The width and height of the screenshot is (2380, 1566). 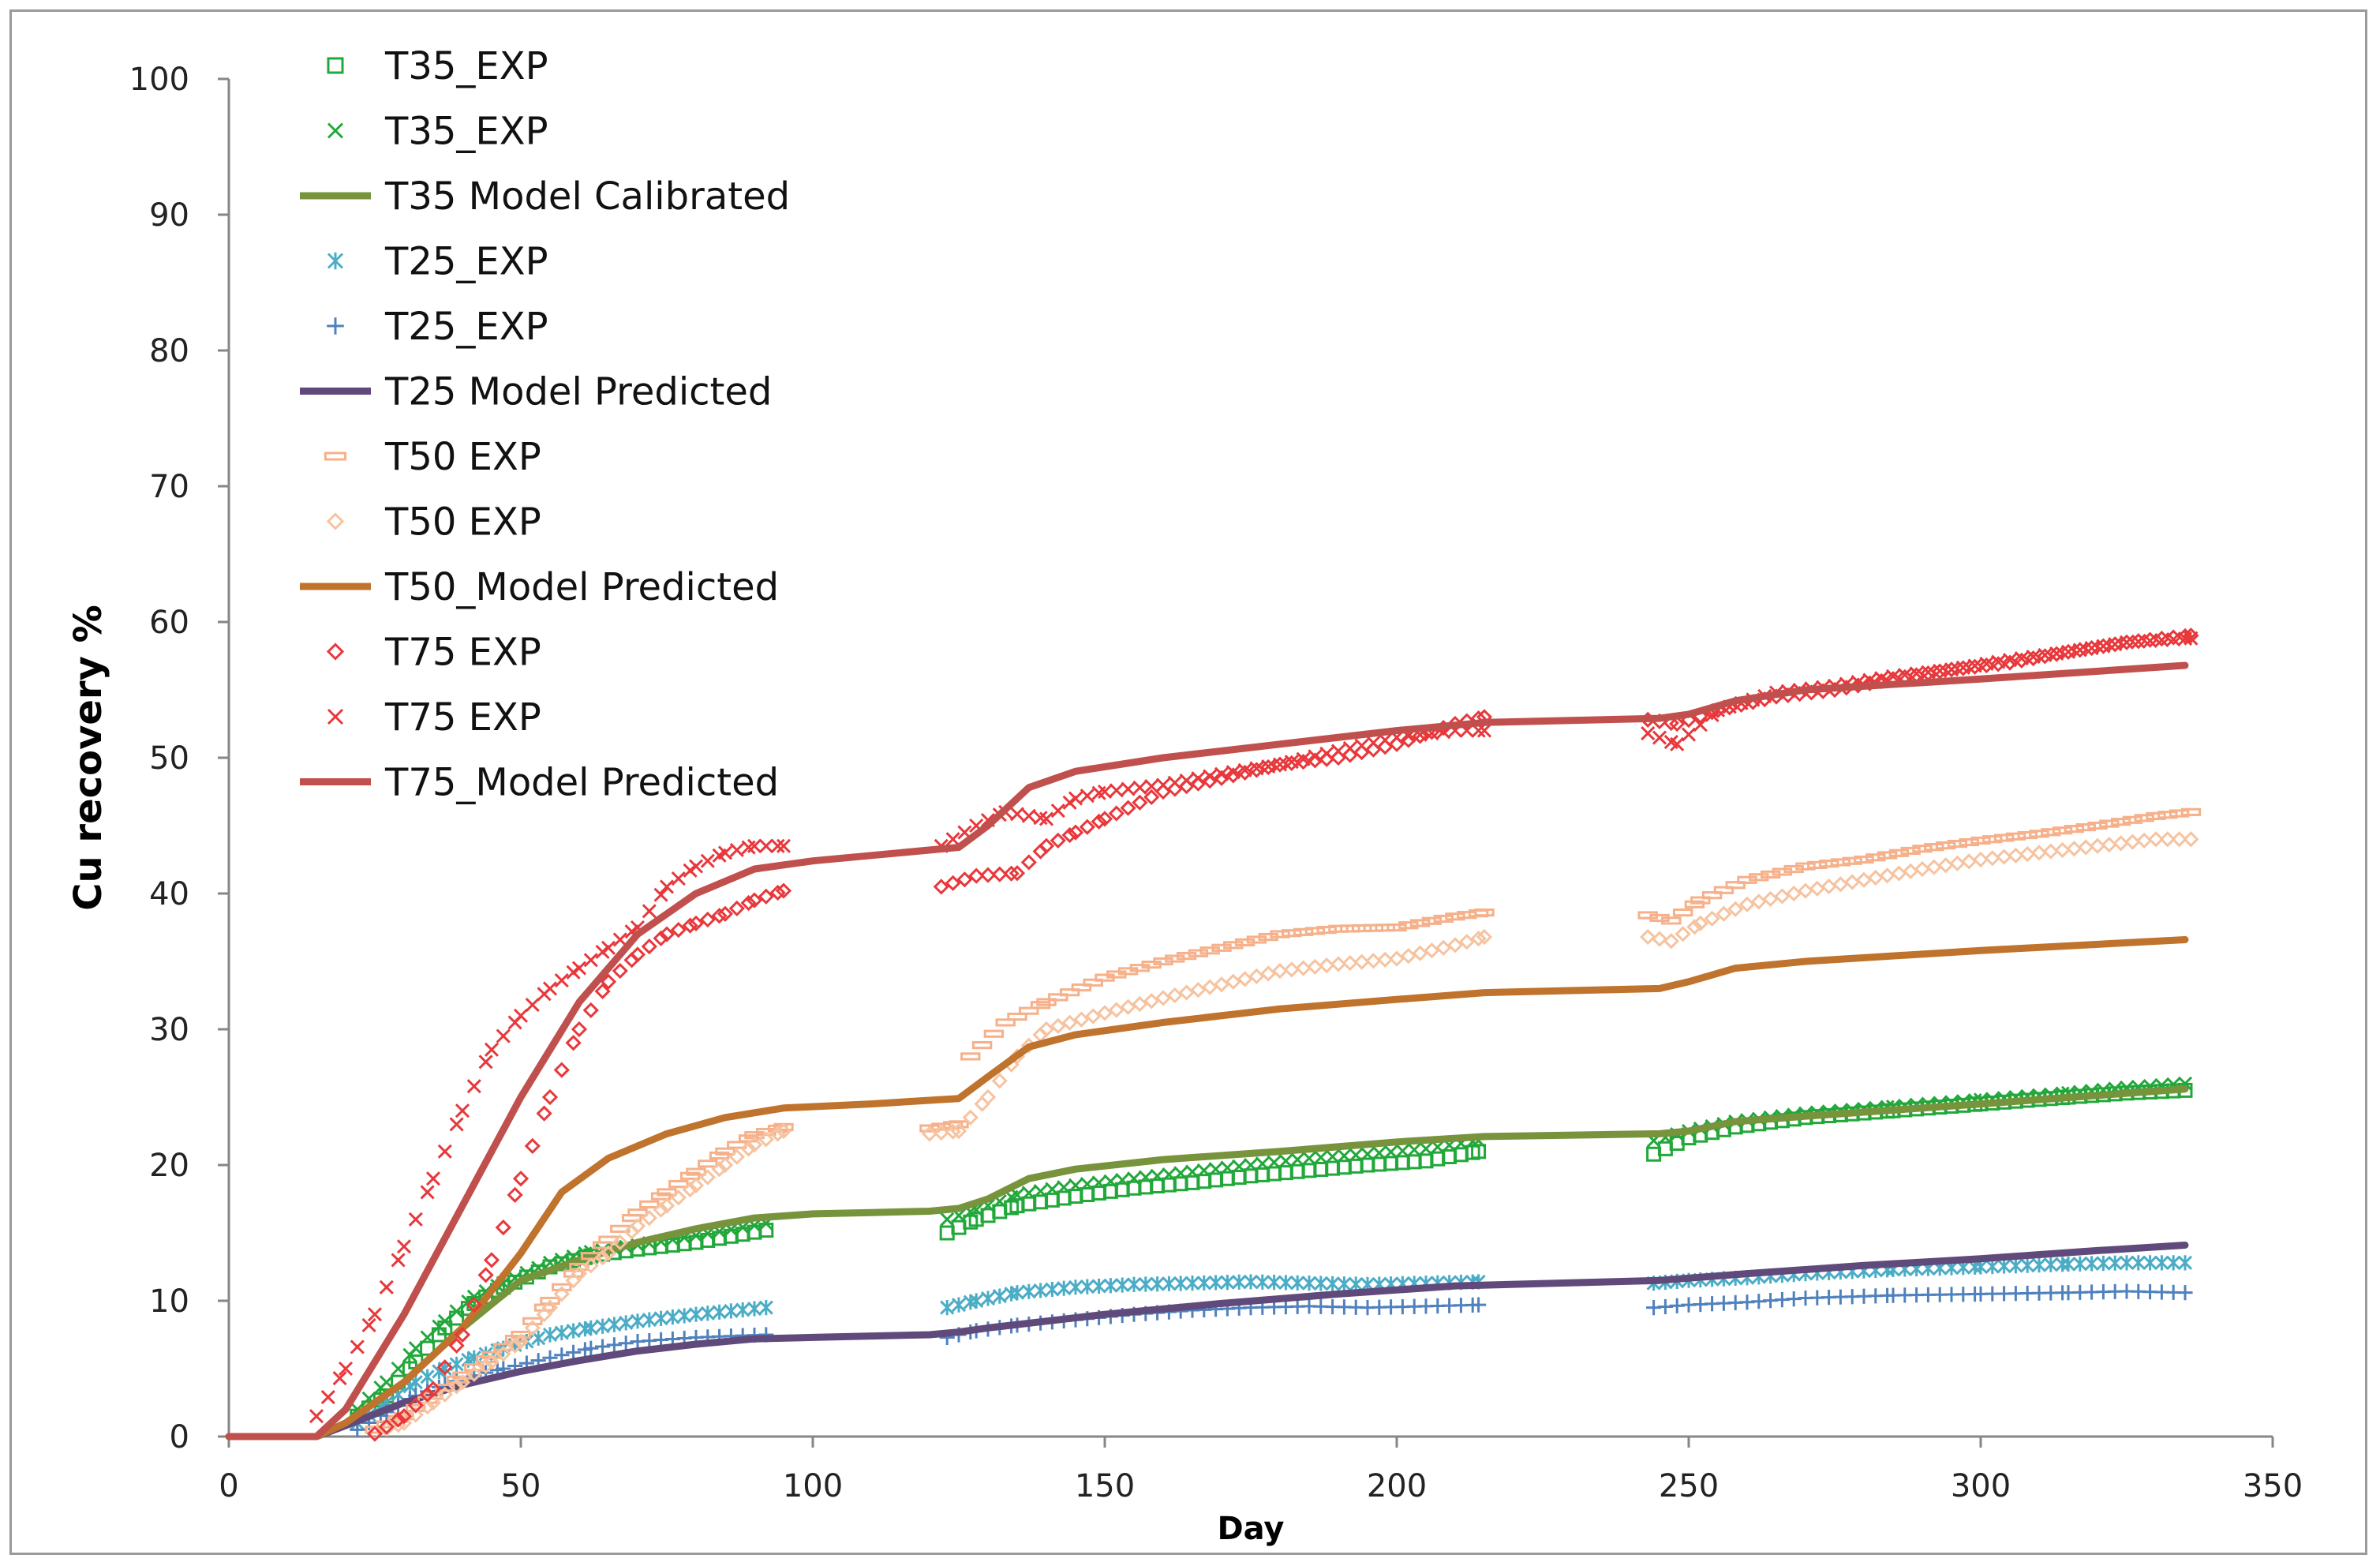 I want to click on x-tick-label: 150, so click(x=1105, y=1486).